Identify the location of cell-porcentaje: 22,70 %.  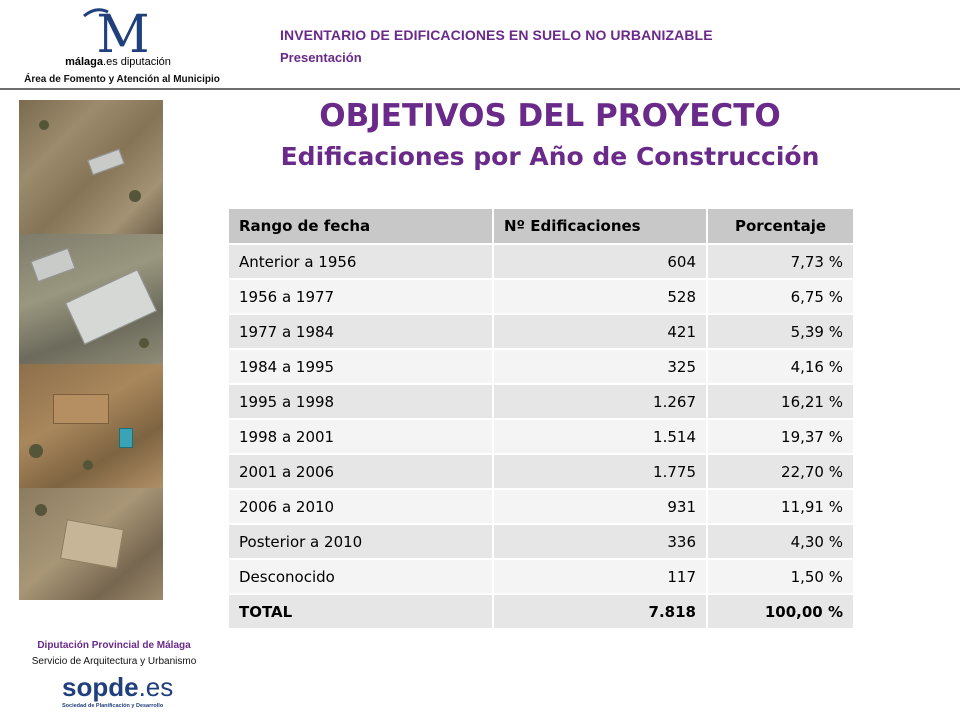
(780, 472).